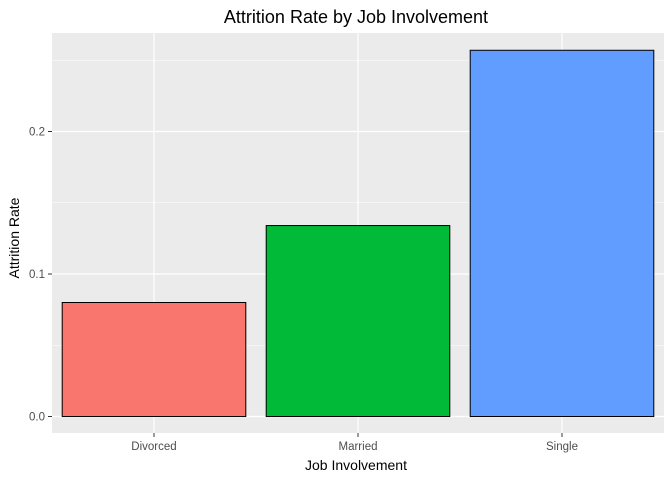 This screenshot has width=672, height=480. What do you see at coordinates (37, 133) in the screenshot?
I see `y-tick-label: 0.2` at bounding box center [37, 133].